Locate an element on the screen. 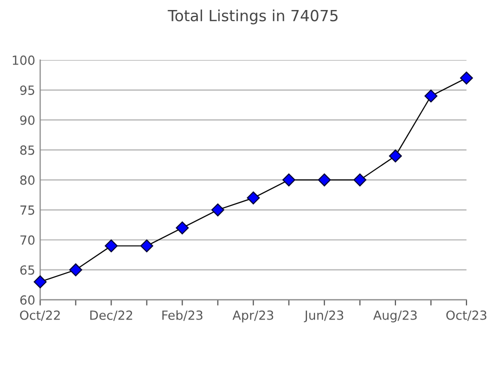 The width and height of the screenshot is (490, 380). x-tick-label: Dec/22 is located at coordinates (111, 315).